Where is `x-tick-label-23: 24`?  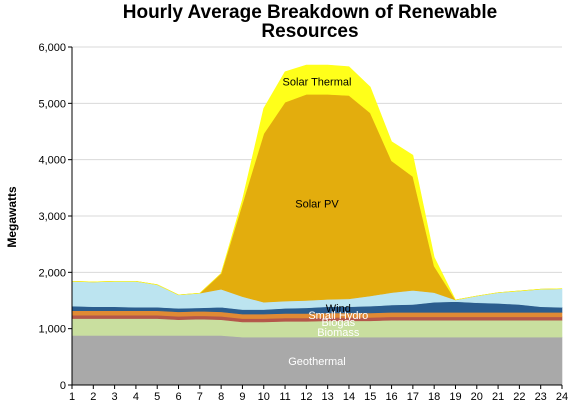 x-tick-label-23: 24 is located at coordinates (562, 397).